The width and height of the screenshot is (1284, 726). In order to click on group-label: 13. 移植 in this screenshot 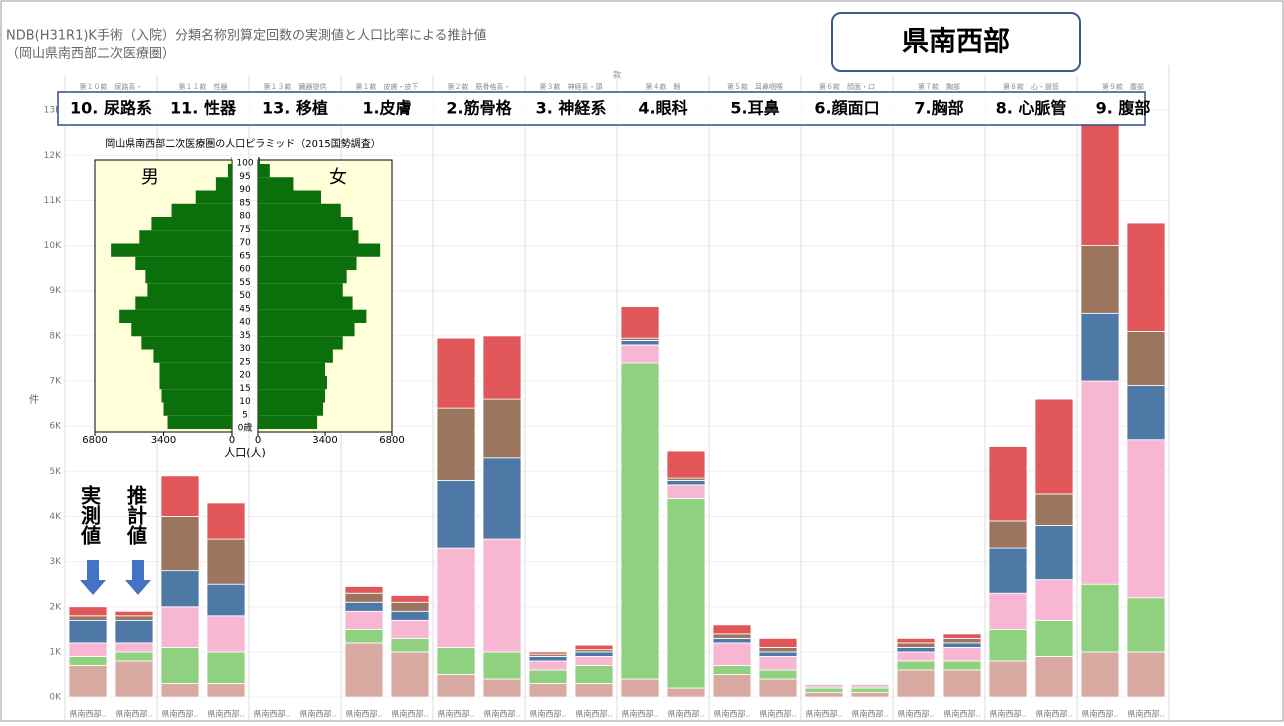, I will do `click(295, 108)`.